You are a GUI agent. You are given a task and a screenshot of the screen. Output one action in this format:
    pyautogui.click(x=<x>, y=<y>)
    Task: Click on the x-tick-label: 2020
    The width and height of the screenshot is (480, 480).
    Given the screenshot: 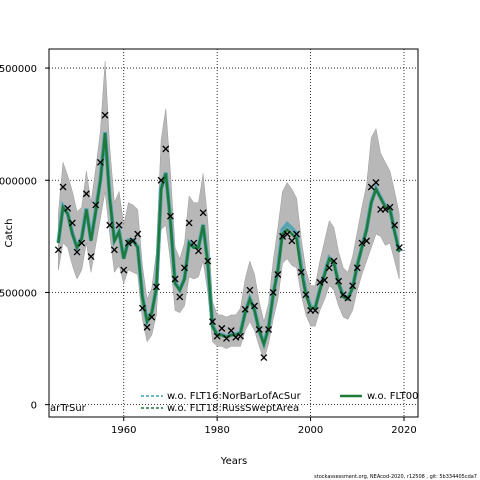 What is the action you would take?
    pyautogui.click(x=403, y=430)
    